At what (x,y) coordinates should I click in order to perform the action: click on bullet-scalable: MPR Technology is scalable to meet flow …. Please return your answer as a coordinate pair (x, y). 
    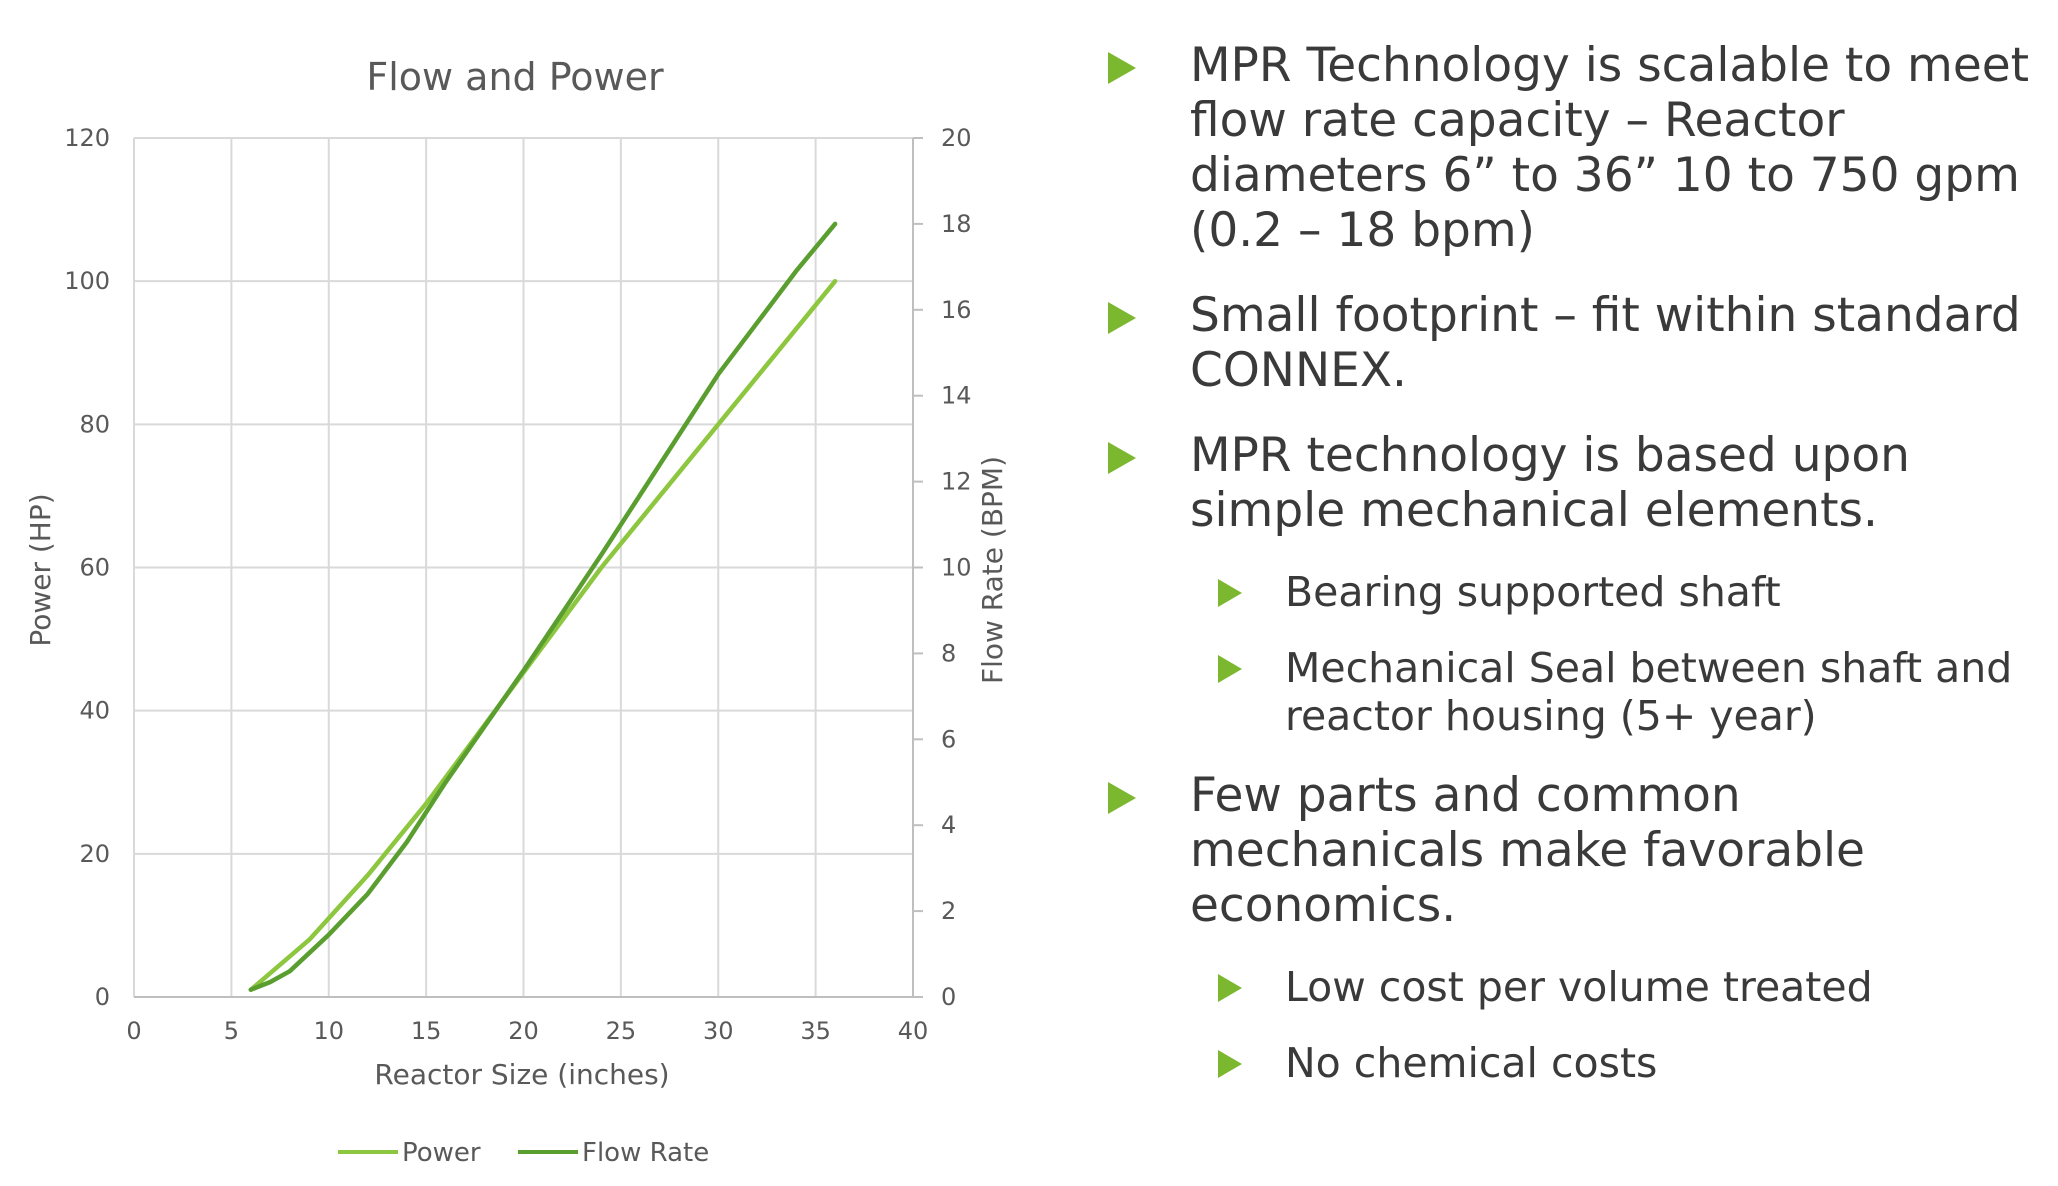
    Looking at the image, I should click on (1575, 148).